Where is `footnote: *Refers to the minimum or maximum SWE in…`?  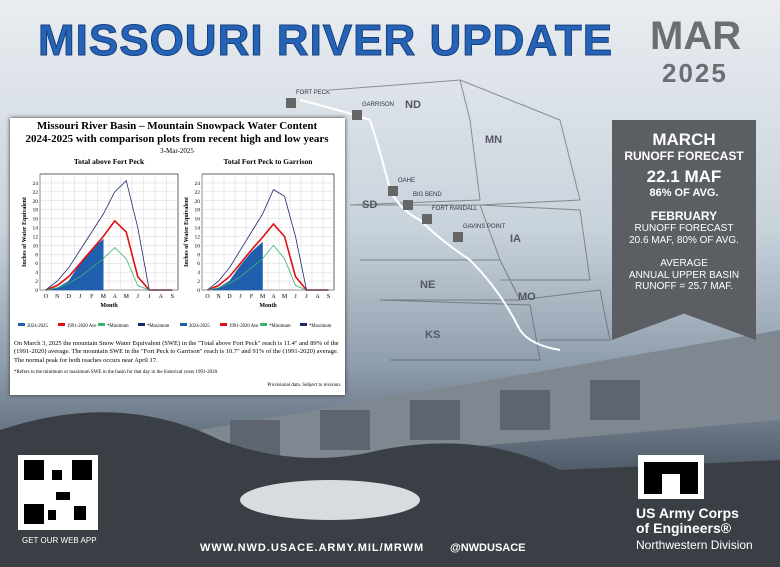
footnote: *Refers to the minimum or maximum SWE in… is located at coordinates (116, 372).